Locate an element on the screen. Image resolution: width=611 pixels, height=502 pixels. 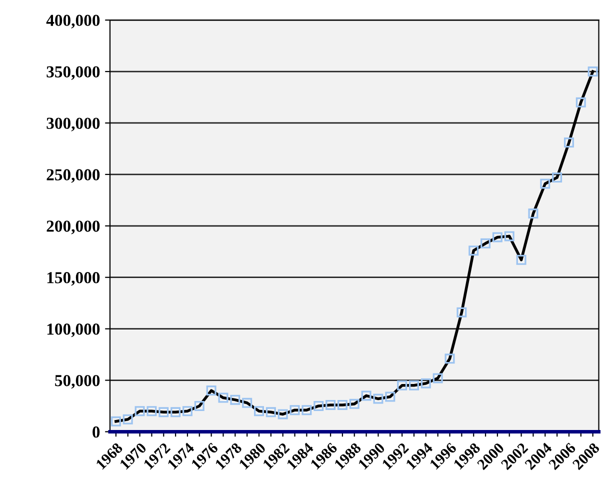
y-tick-label: 50,000 is located at coordinates (77, 381).